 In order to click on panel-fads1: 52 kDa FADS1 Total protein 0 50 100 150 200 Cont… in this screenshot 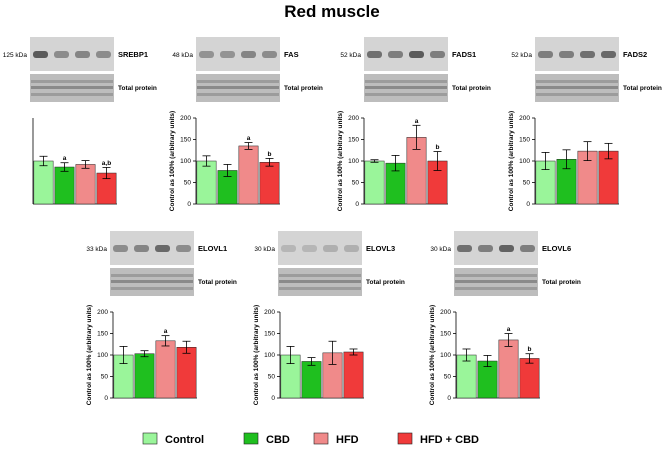, I will do `click(414, 124)`.